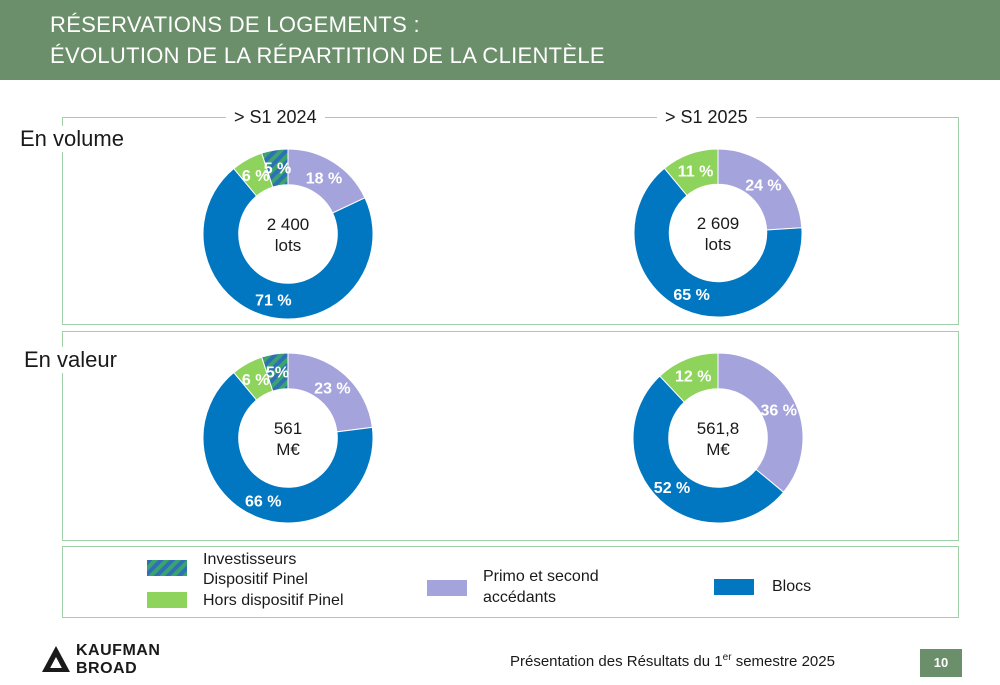  Describe the element at coordinates (734, 587) in the screenshot. I see `legend-swatch-blocs` at that location.